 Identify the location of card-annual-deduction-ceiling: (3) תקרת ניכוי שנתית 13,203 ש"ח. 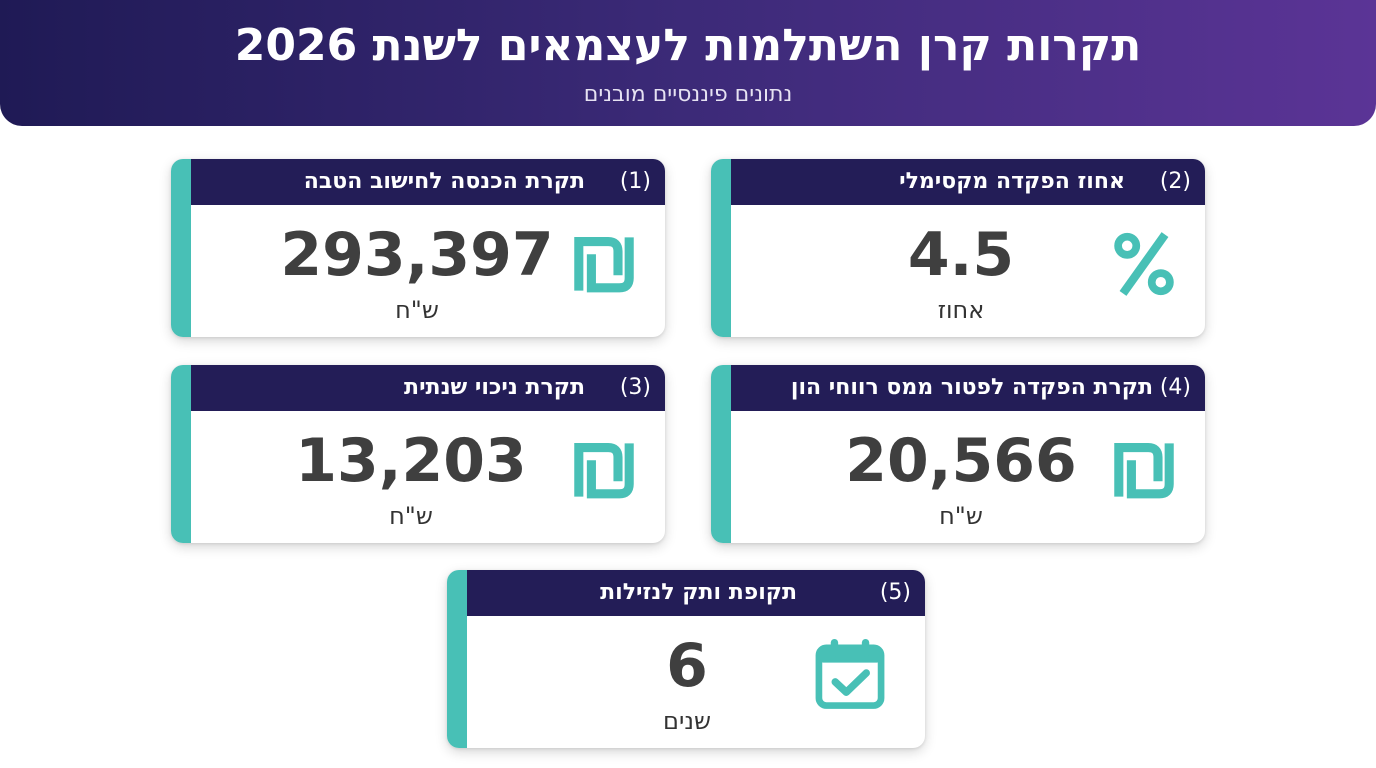
(418, 454).